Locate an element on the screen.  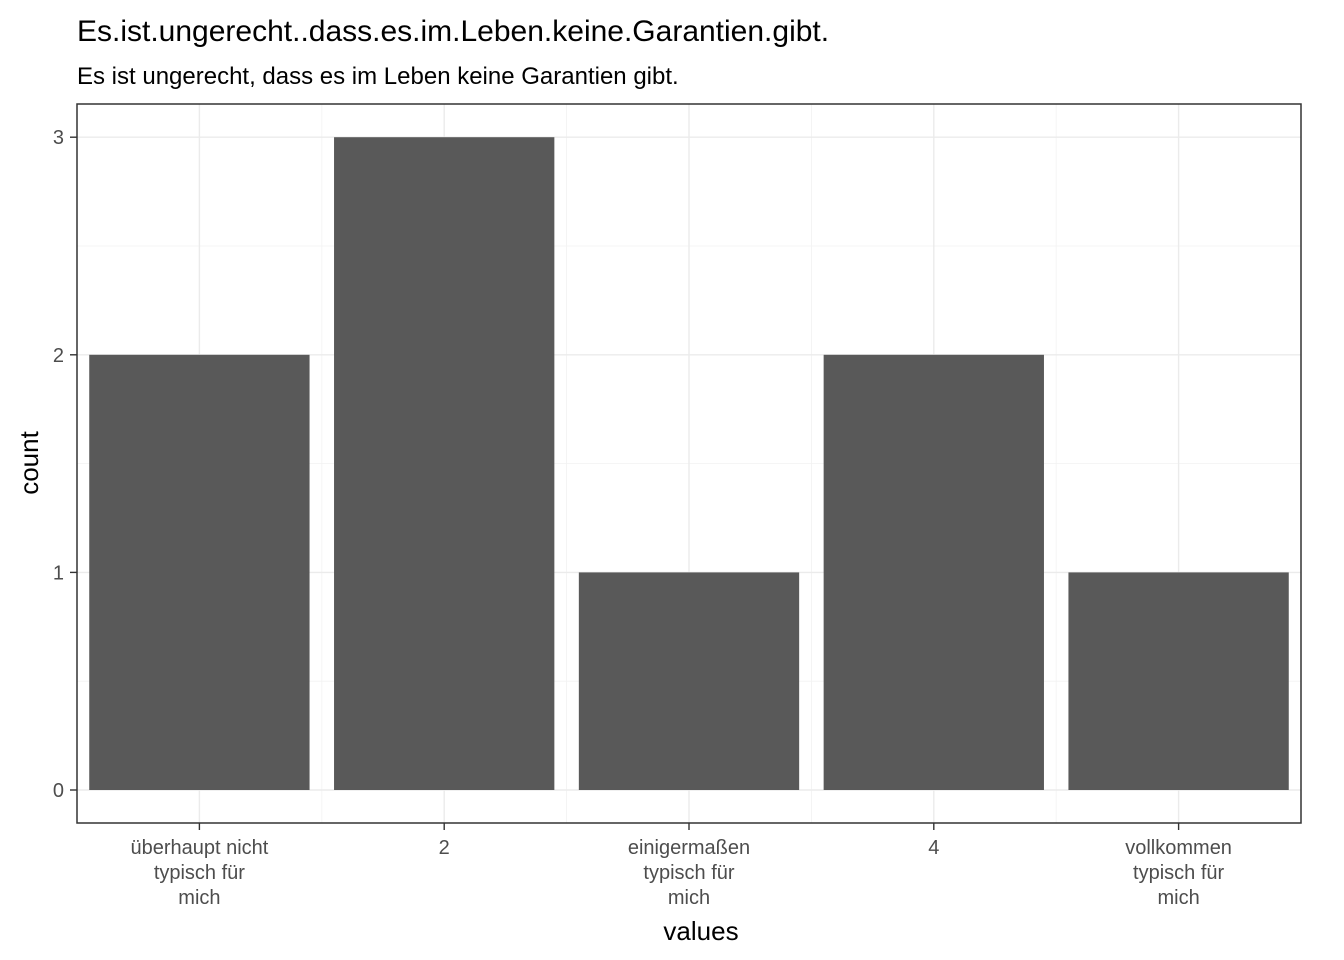
x-tick-label: 4 is located at coordinates (933, 848).